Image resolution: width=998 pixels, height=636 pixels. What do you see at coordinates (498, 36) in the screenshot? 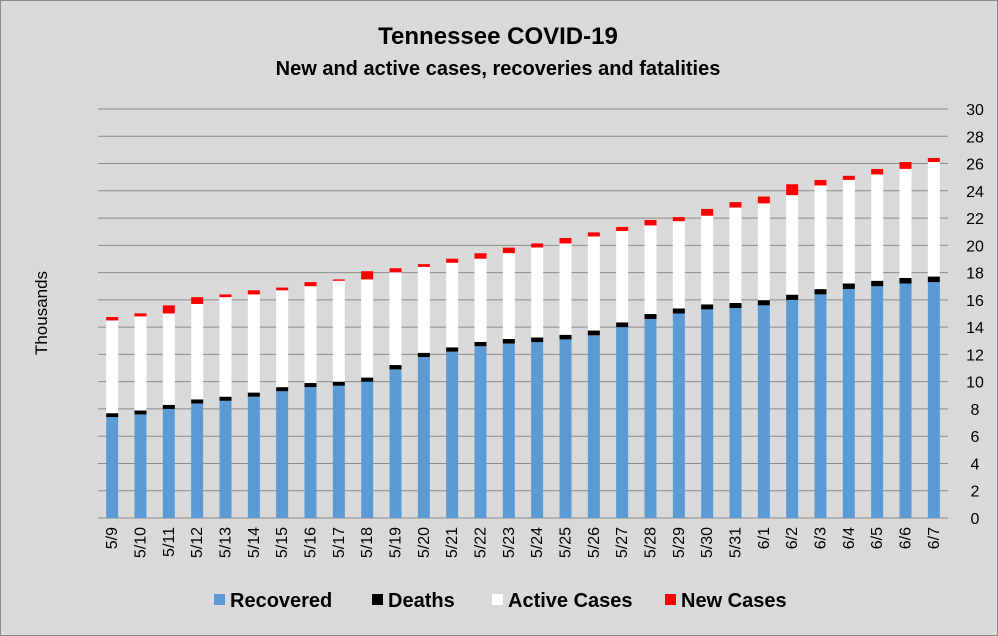
I see `chart-title: Tennessee COVID-19` at bounding box center [498, 36].